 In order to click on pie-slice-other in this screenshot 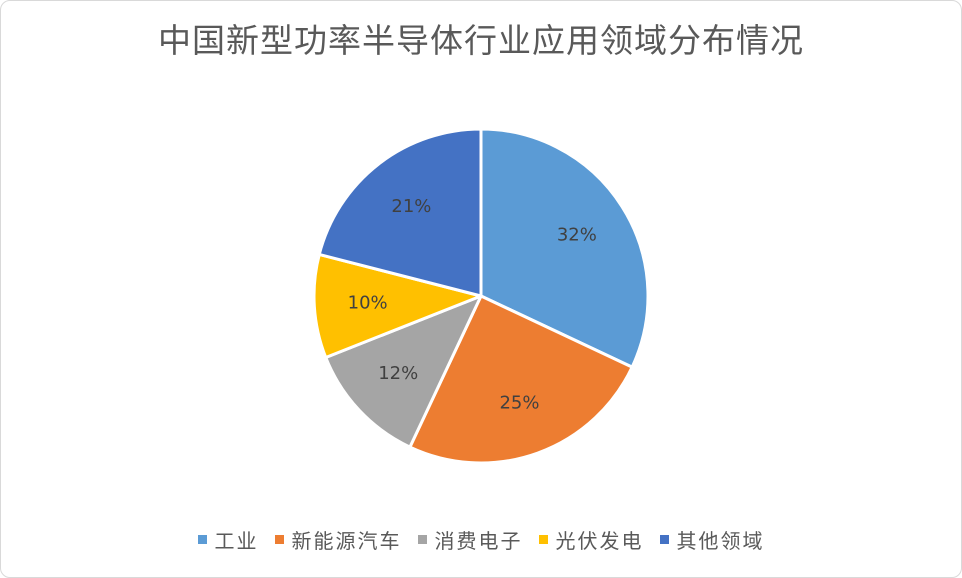, I will do `click(400, 212)`.